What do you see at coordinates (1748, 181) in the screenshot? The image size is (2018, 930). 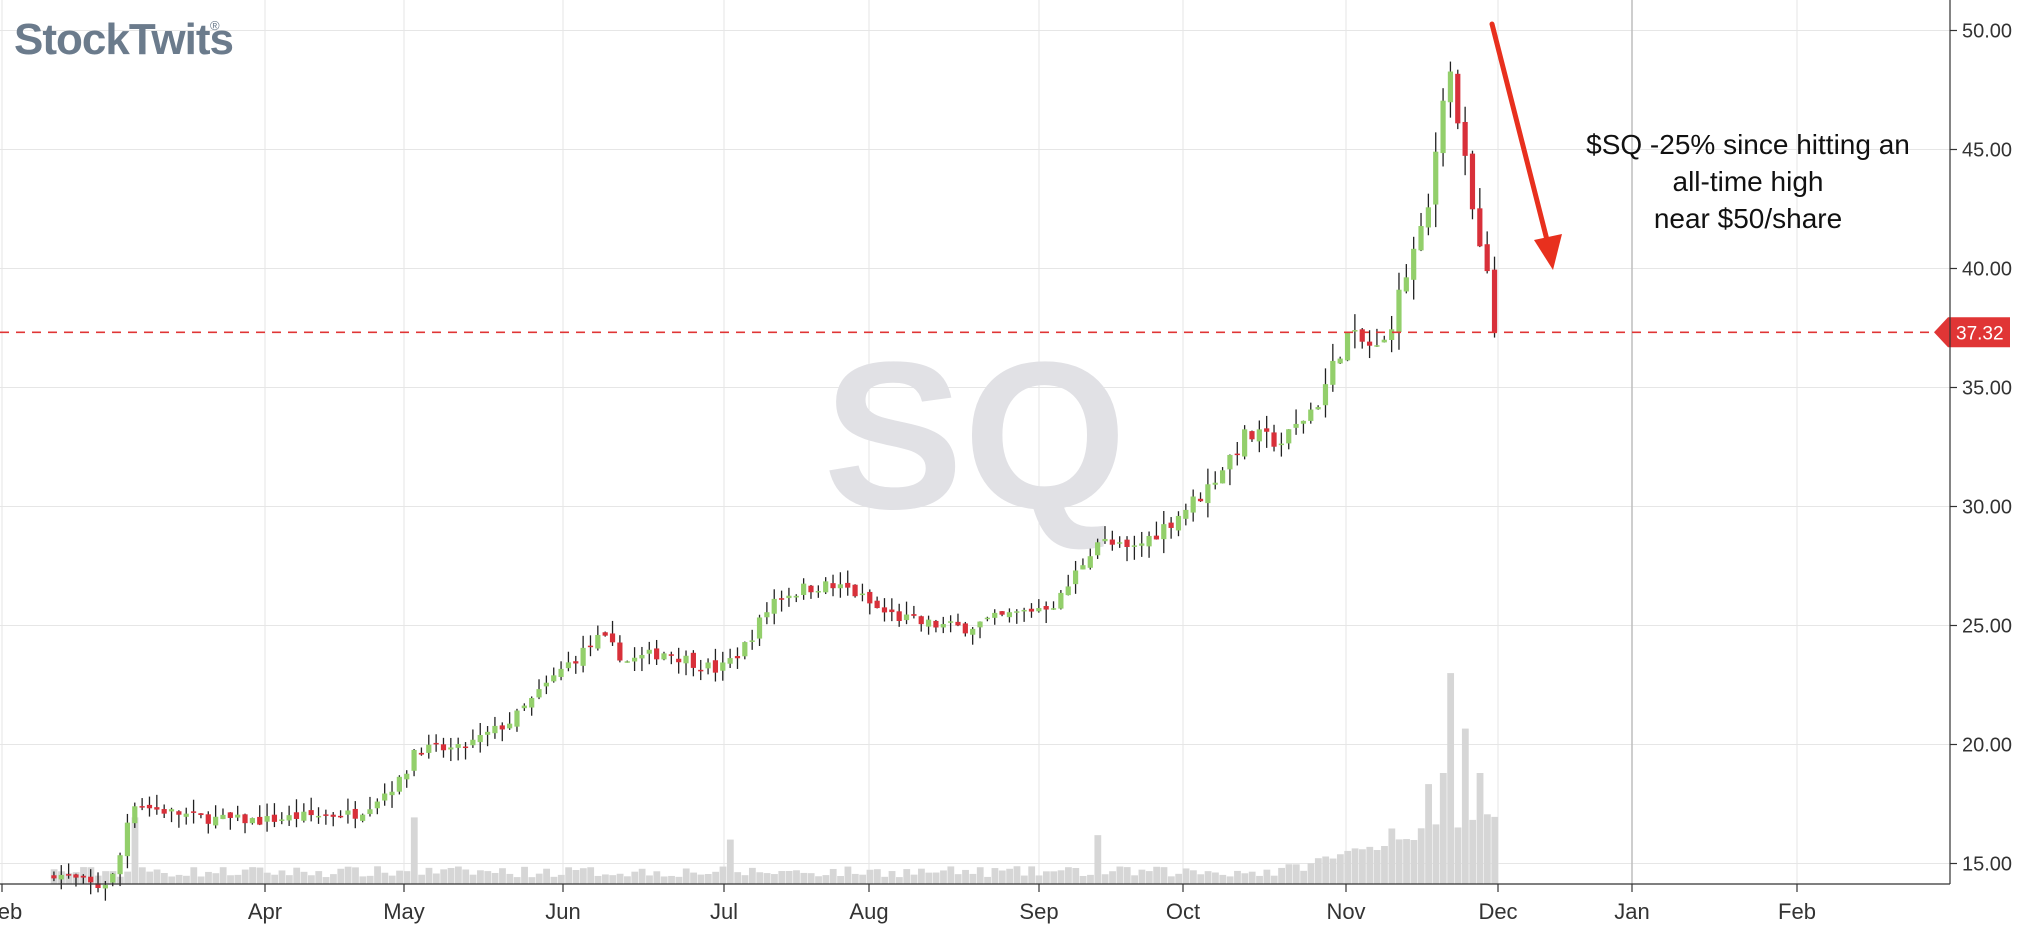 I see `annotation-line: all-time high` at bounding box center [1748, 181].